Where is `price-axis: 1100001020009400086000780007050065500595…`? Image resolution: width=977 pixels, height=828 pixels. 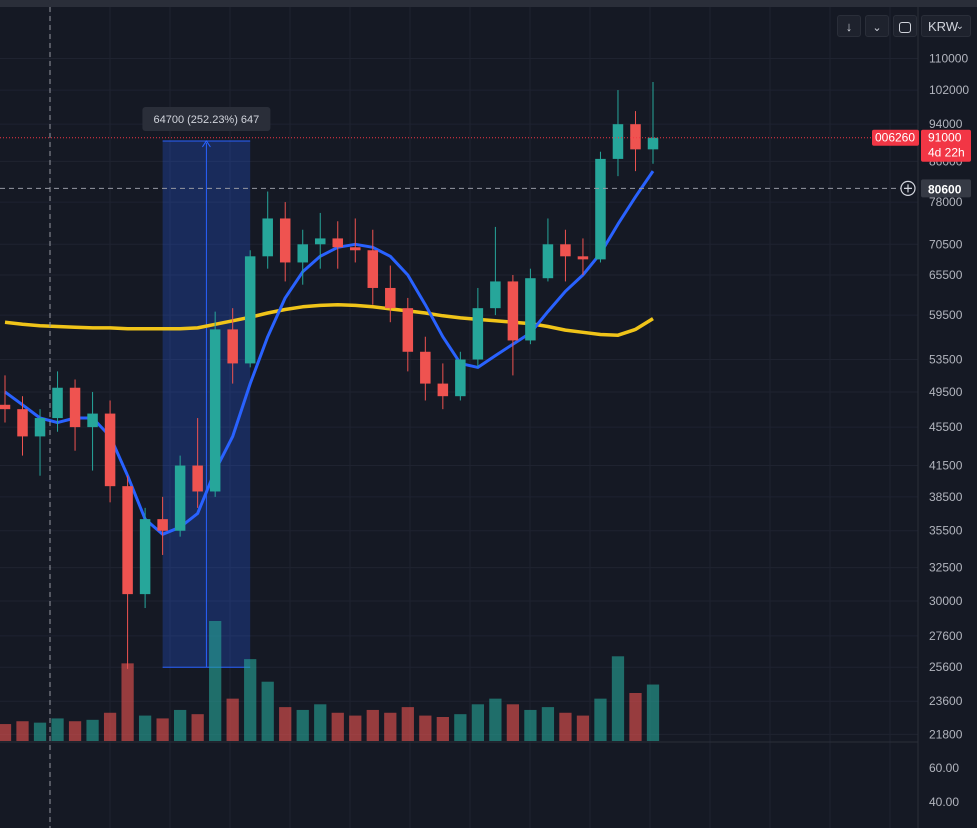 price-axis: 1100001020009400086000780007050065500595… is located at coordinates (949, 430).